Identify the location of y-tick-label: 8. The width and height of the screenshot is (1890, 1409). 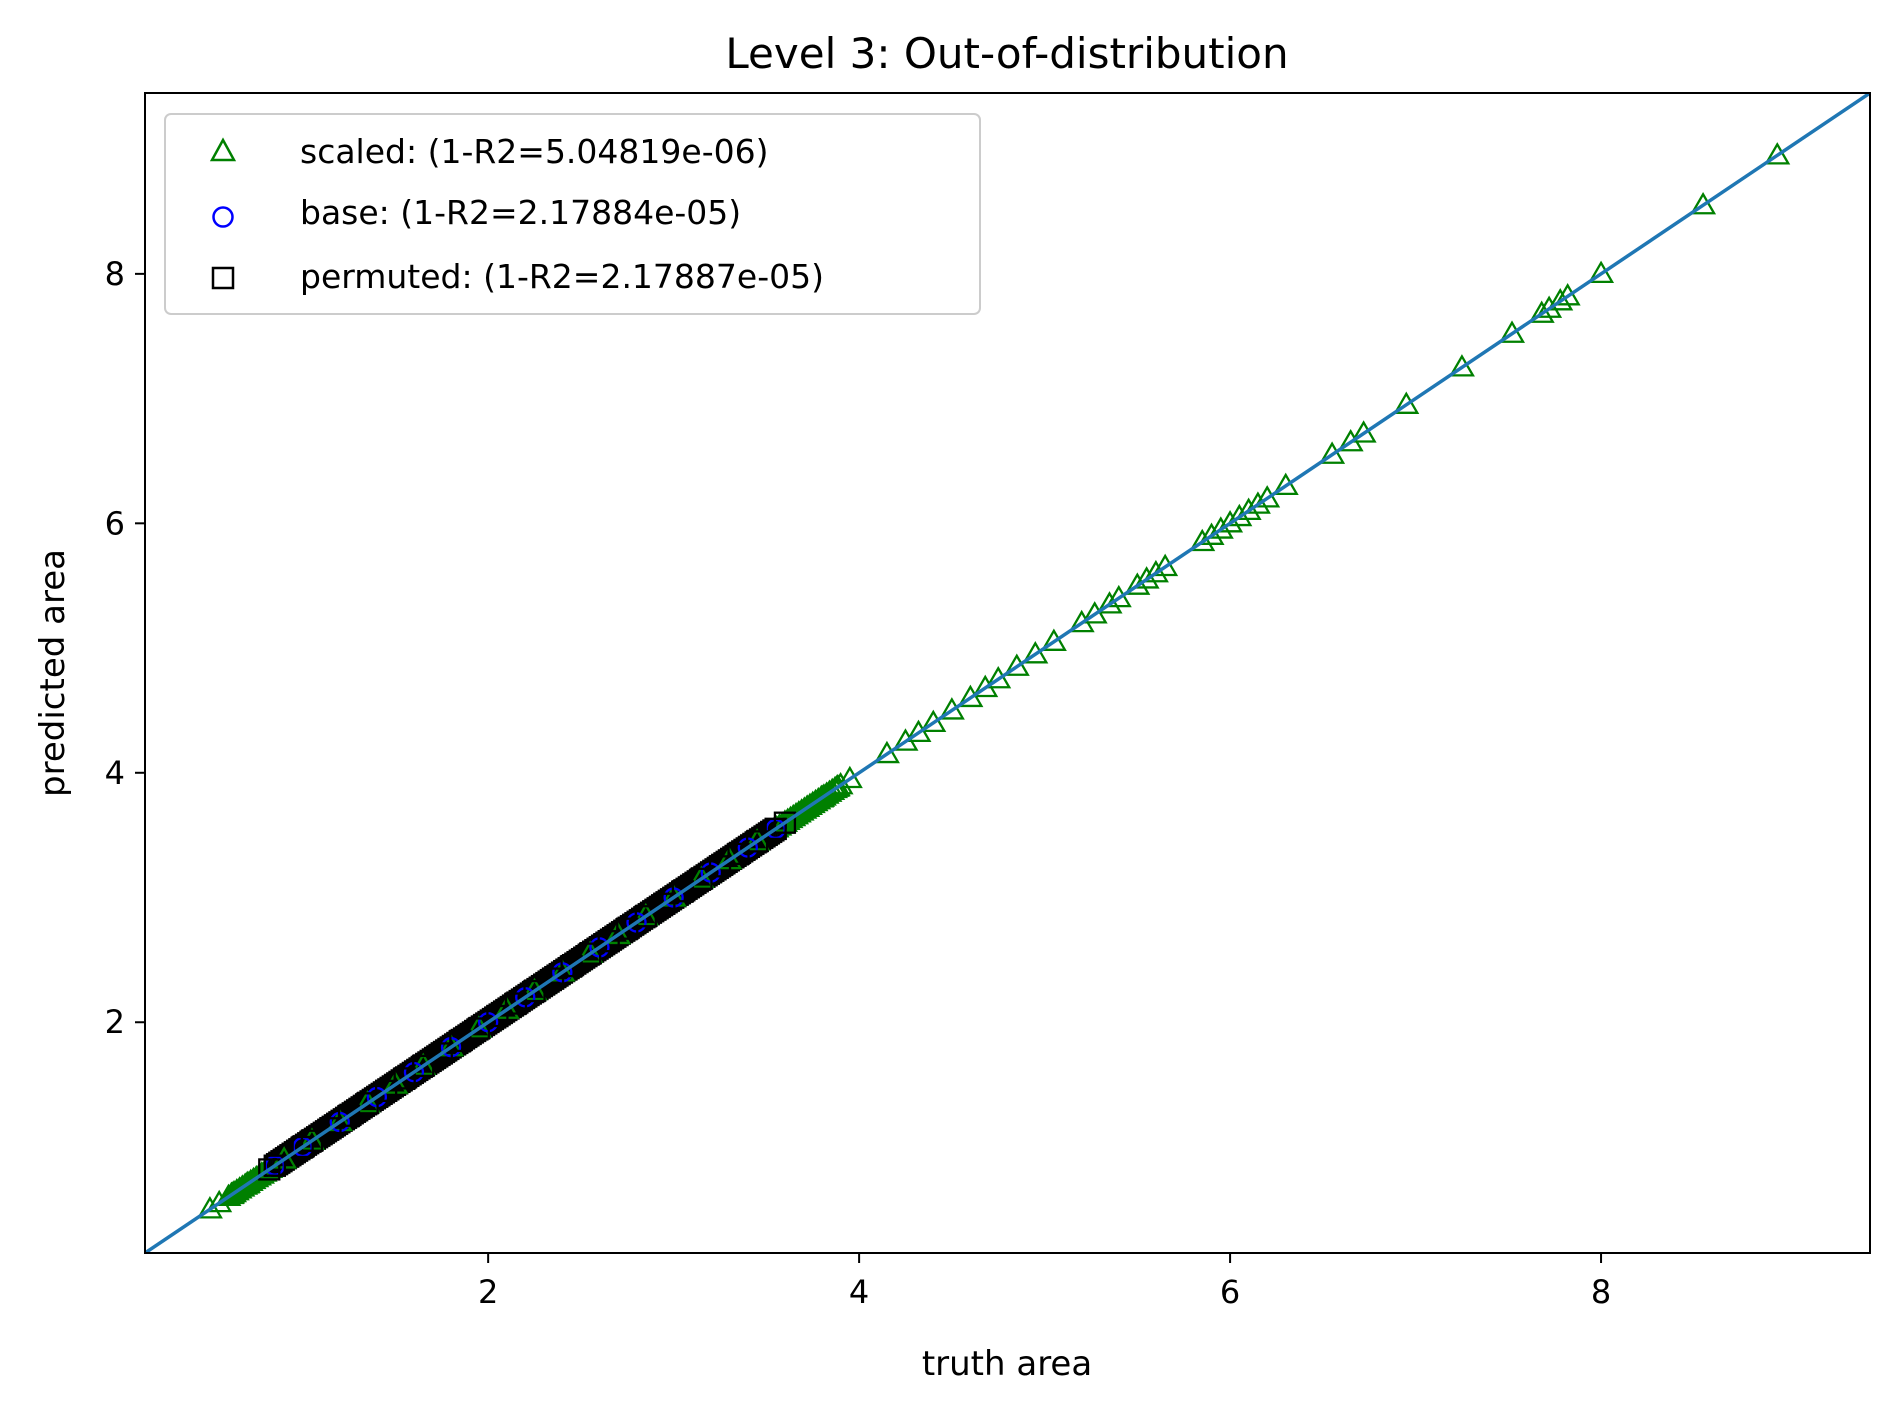
(115, 274).